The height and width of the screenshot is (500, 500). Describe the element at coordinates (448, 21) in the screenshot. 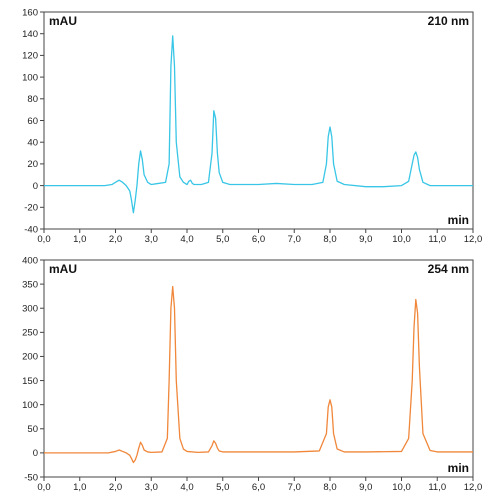

I see `wavelength-label: 210 nm` at that location.